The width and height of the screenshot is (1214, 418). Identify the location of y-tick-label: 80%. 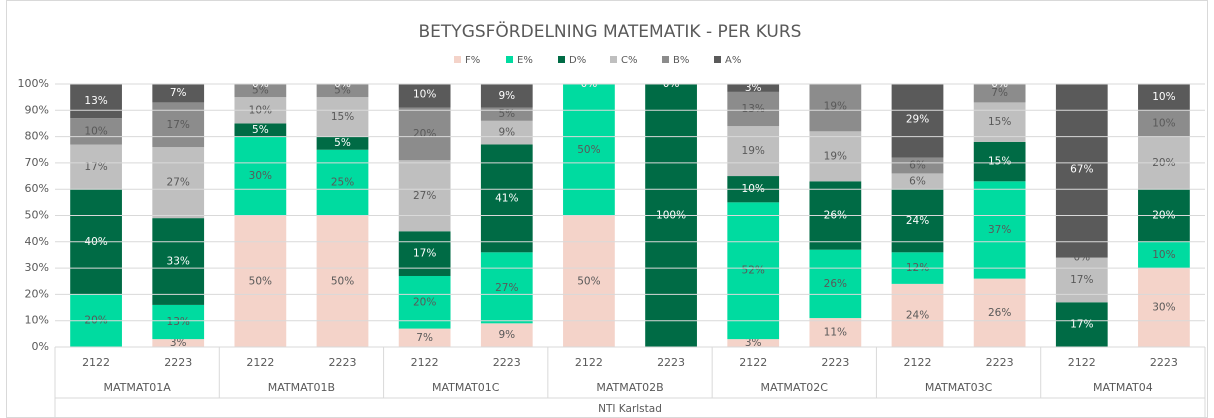
(37, 136).